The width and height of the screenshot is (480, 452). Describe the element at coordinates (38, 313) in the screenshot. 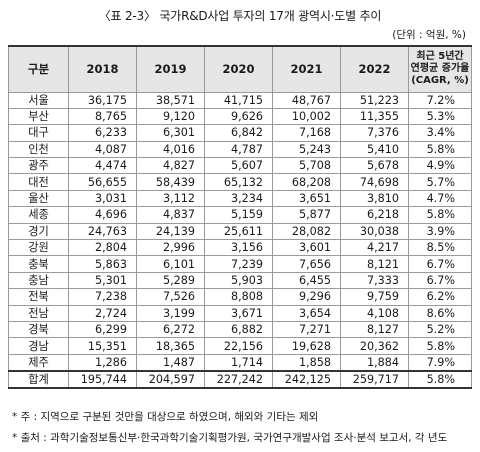

I see `region-cell: 전남` at that location.